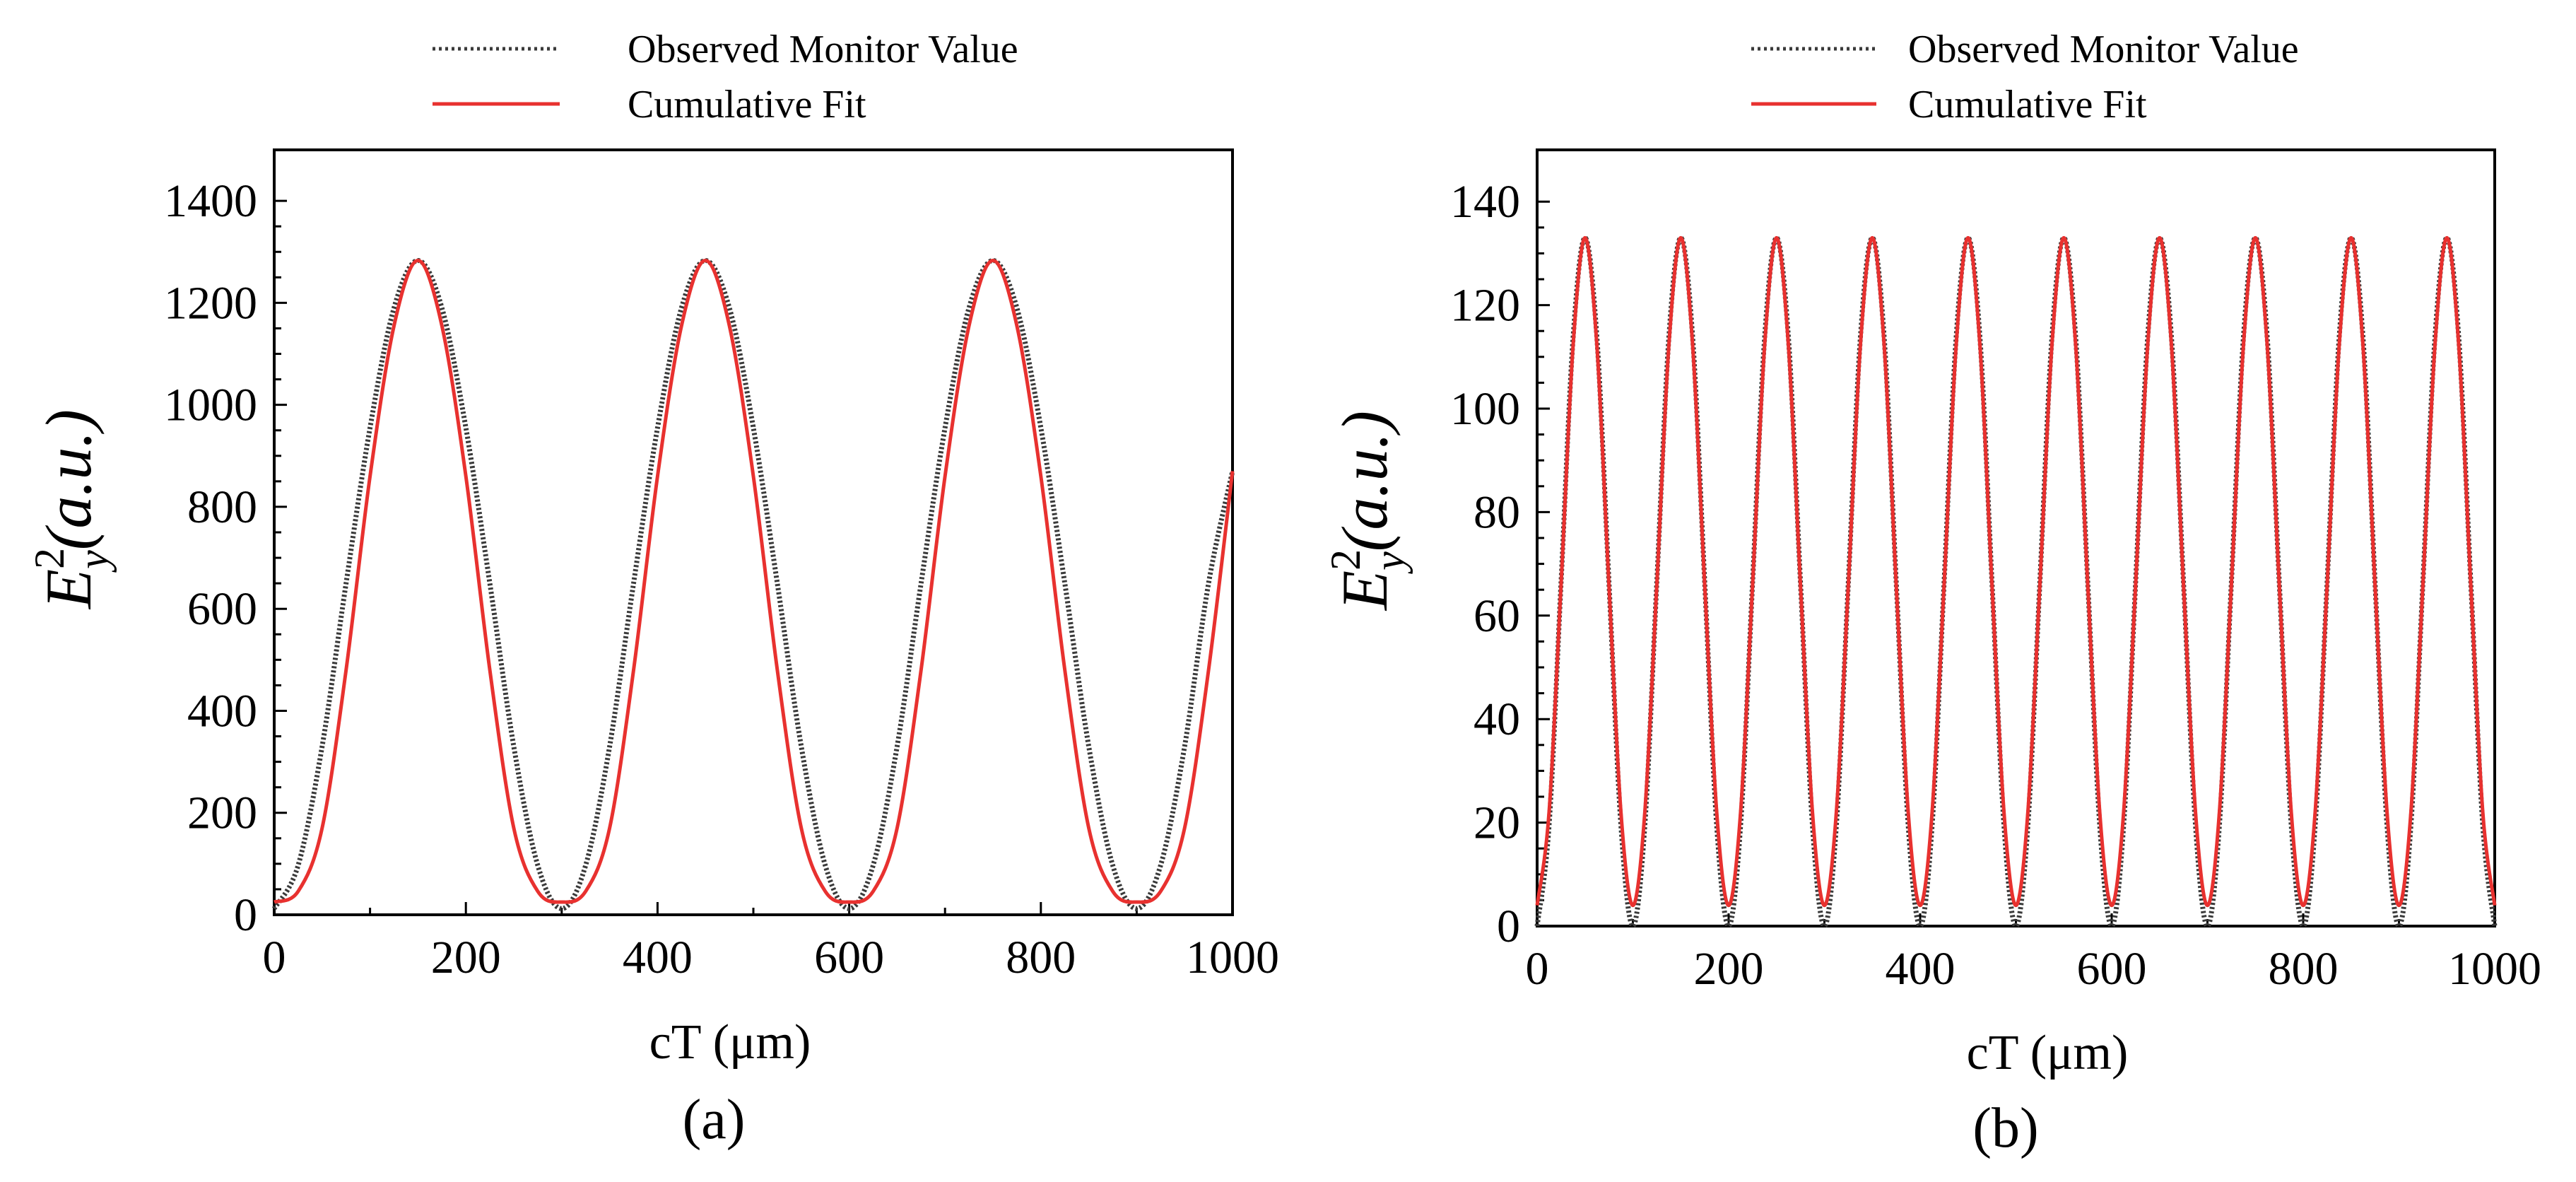 The image size is (2576, 1182). Describe the element at coordinates (222, 711) in the screenshot. I see `y-tick-label-a: 400` at that location.